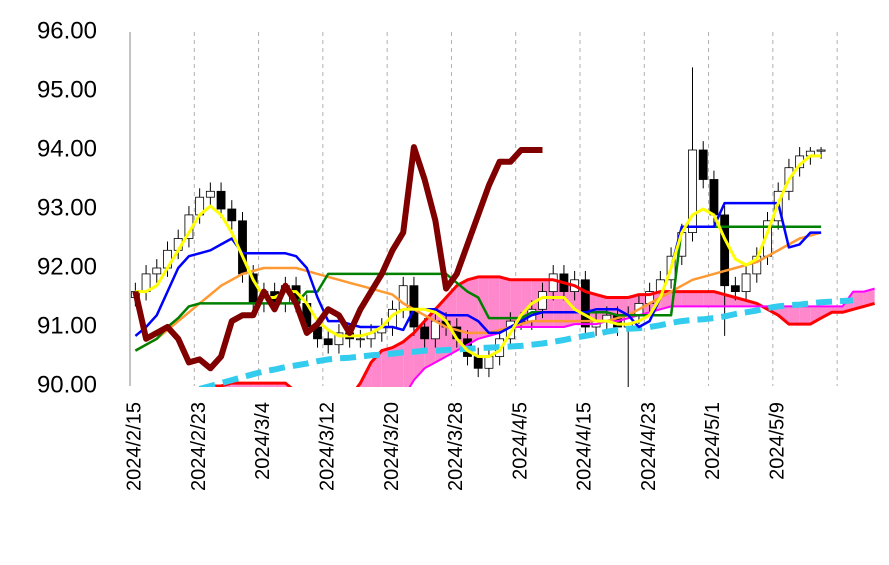 Image resolution: width=889 pixels, height=565 pixels. What do you see at coordinates (649, 446) in the screenshot?
I see `x-tick-label: 2024/4/23` at bounding box center [649, 446].